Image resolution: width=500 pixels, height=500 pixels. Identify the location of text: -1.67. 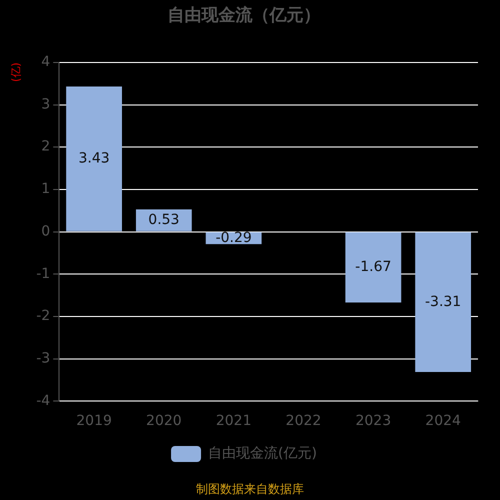
(373, 267).